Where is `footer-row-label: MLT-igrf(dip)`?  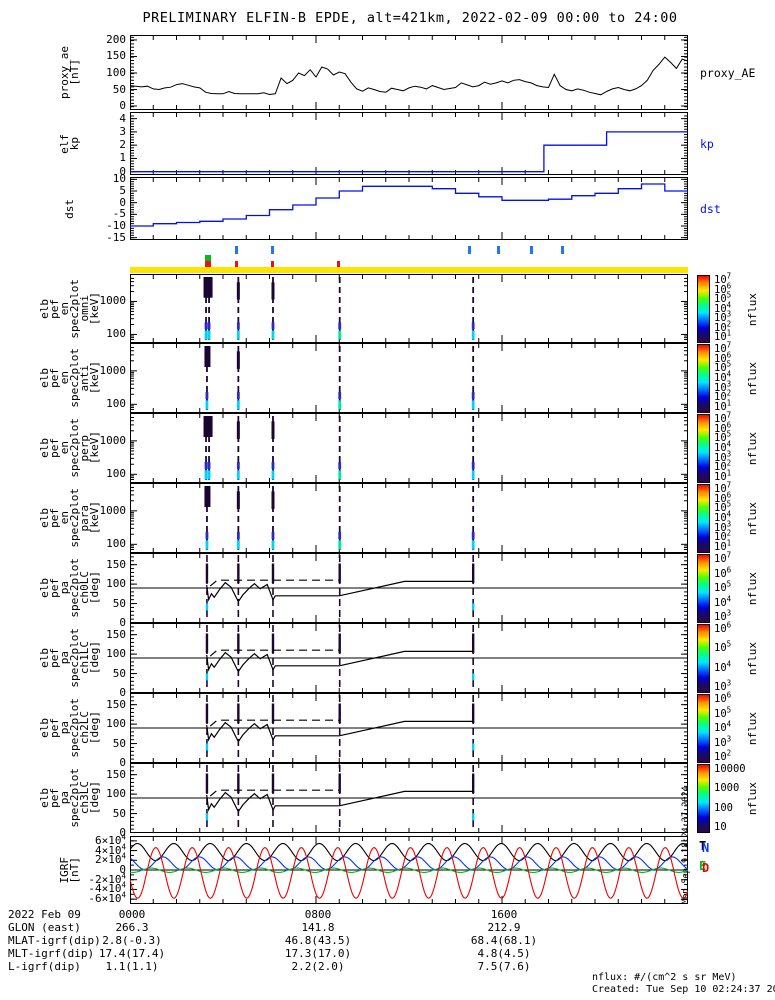 footer-row-label: MLT-igrf(dip) is located at coordinates (51, 953).